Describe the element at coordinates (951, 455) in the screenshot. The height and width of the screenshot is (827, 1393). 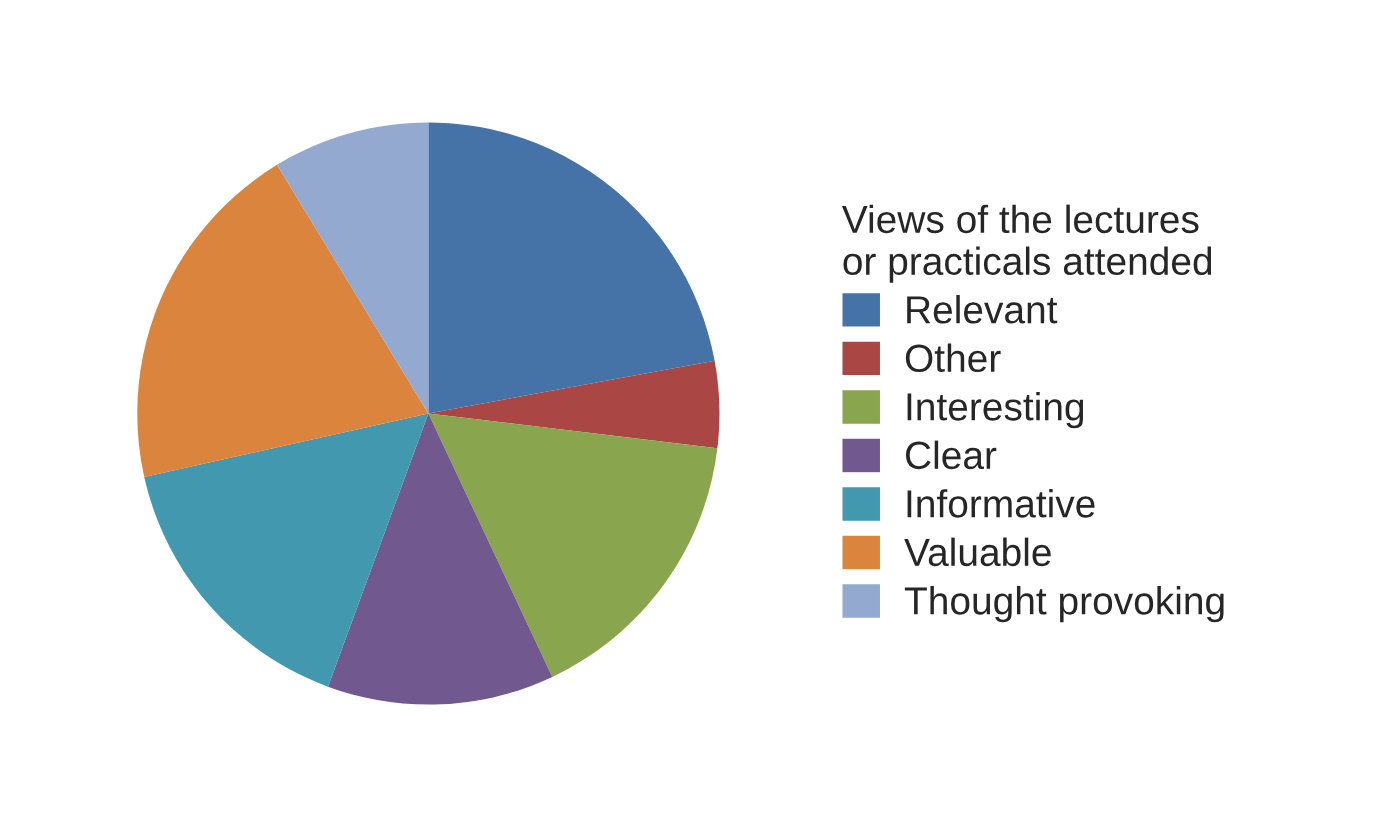
I see `legend-label: Clear` at that location.